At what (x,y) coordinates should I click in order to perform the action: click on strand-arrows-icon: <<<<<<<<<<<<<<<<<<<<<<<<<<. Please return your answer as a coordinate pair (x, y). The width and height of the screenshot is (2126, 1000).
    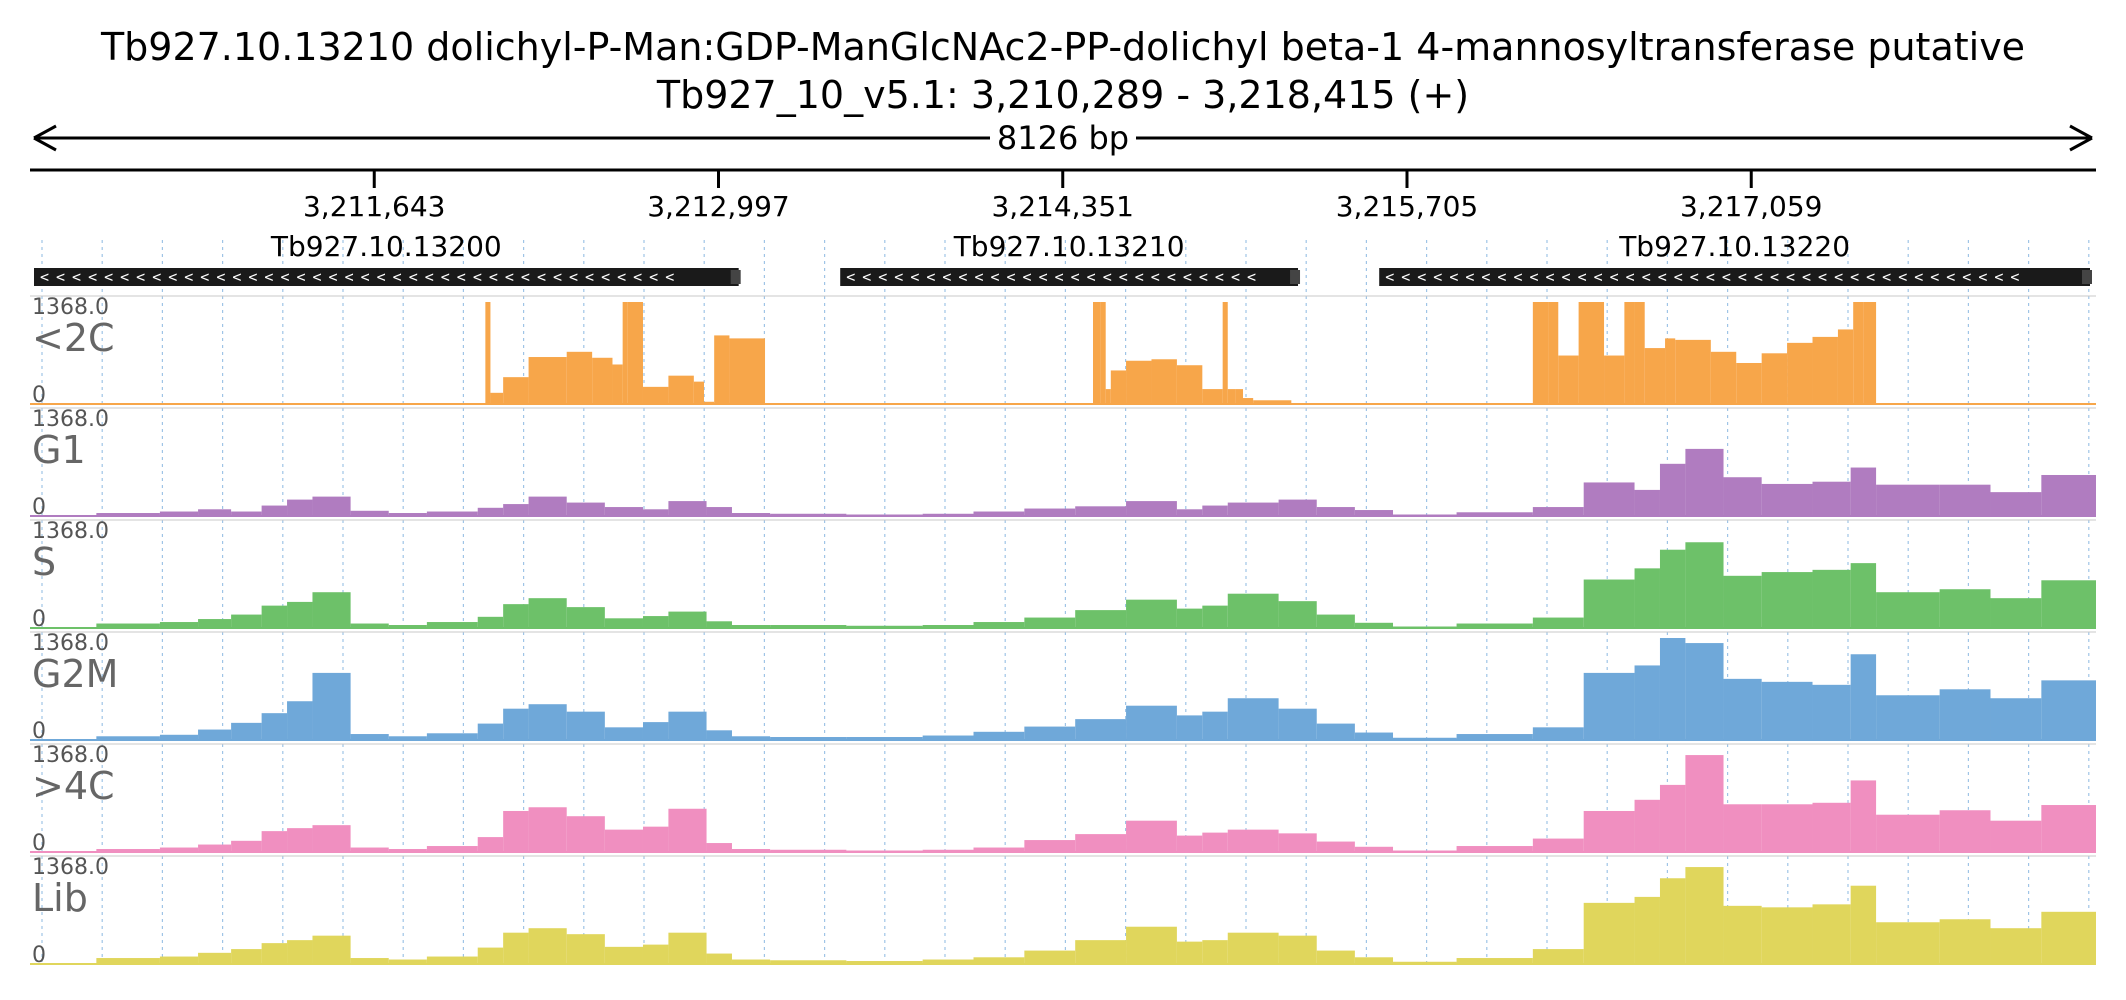
    Looking at the image, I should click on (1054, 277).